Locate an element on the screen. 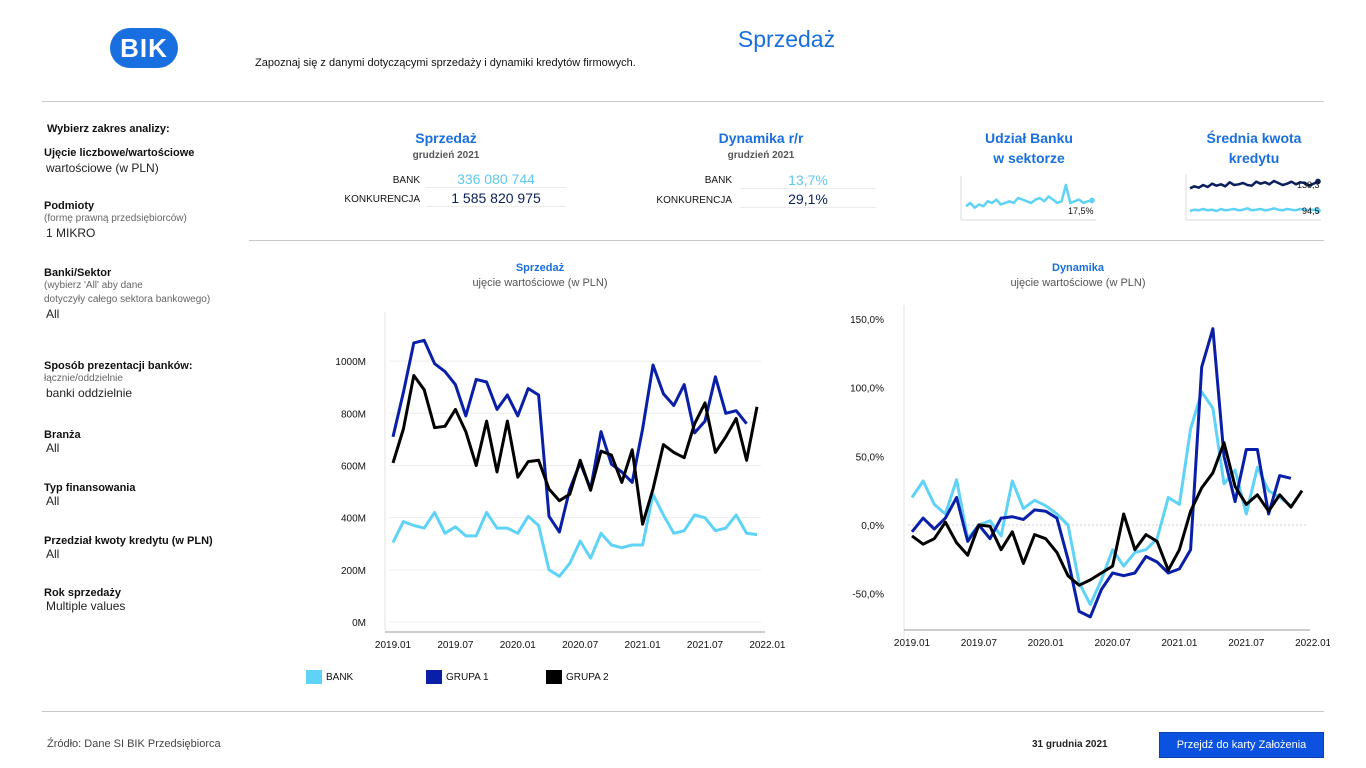 This screenshot has height=768, width=1366. share-sparkline is located at coordinates (1028, 198).